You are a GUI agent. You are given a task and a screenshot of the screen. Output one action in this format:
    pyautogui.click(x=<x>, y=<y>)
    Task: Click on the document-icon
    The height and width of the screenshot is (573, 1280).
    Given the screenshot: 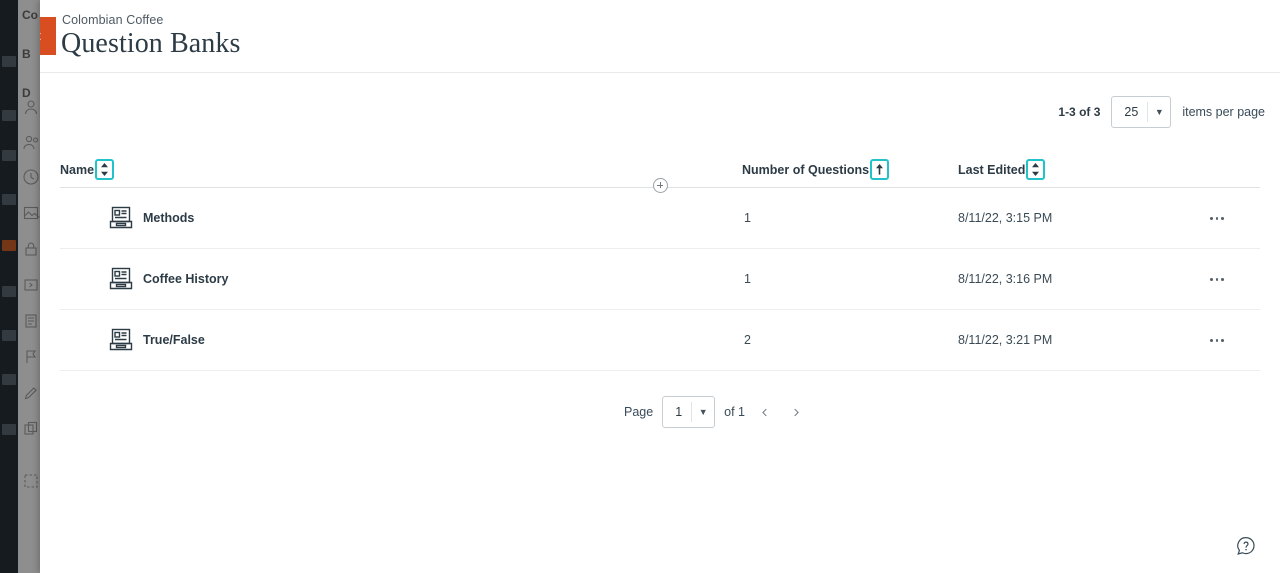 What is the action you would take?
    pyautogui.click(x=31, y=321)
    